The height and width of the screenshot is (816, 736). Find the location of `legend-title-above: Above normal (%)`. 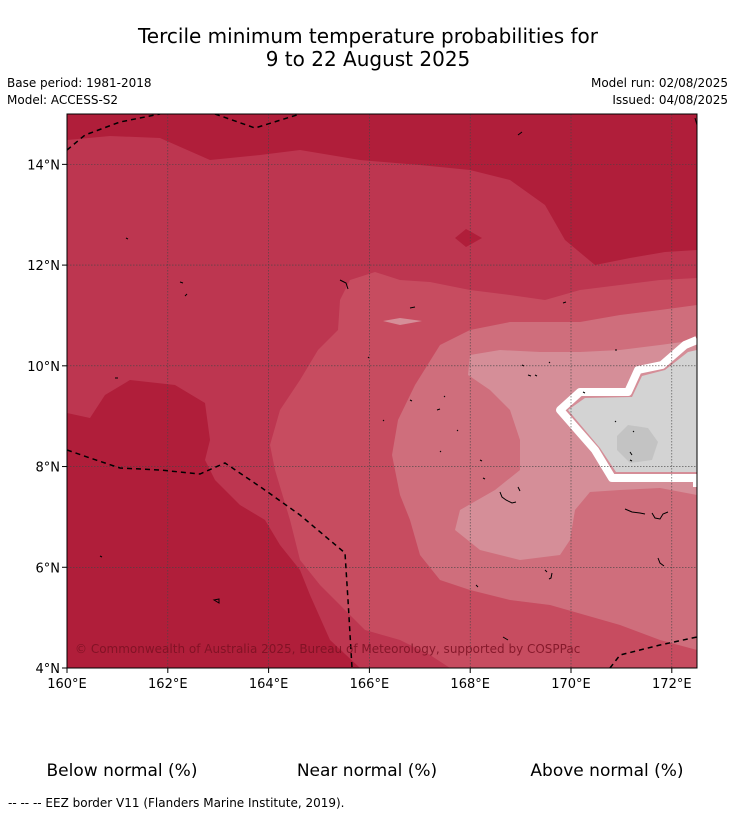

legend-title-above: Above normal (%) is located at coordinates (607, 771).